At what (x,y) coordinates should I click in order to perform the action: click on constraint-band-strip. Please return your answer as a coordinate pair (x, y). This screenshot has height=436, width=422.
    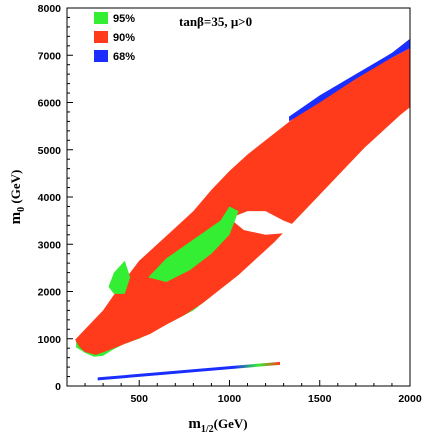
    Looking at the image, I should click on (189, 371).